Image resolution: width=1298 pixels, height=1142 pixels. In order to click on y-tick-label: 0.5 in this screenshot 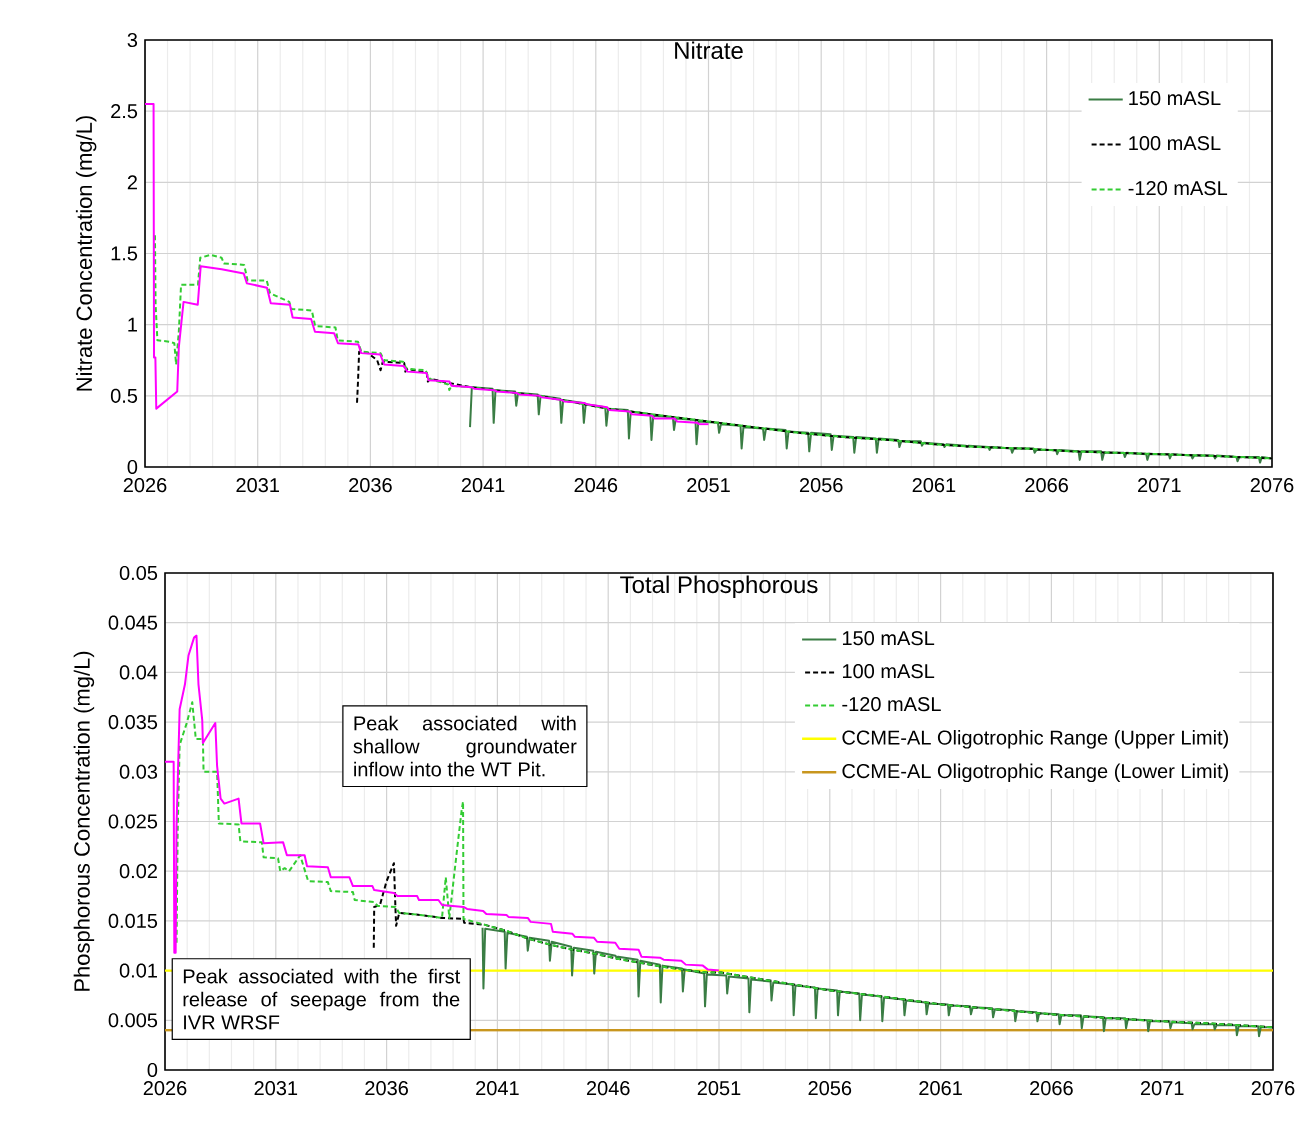, I will do `click(124, 395)`.